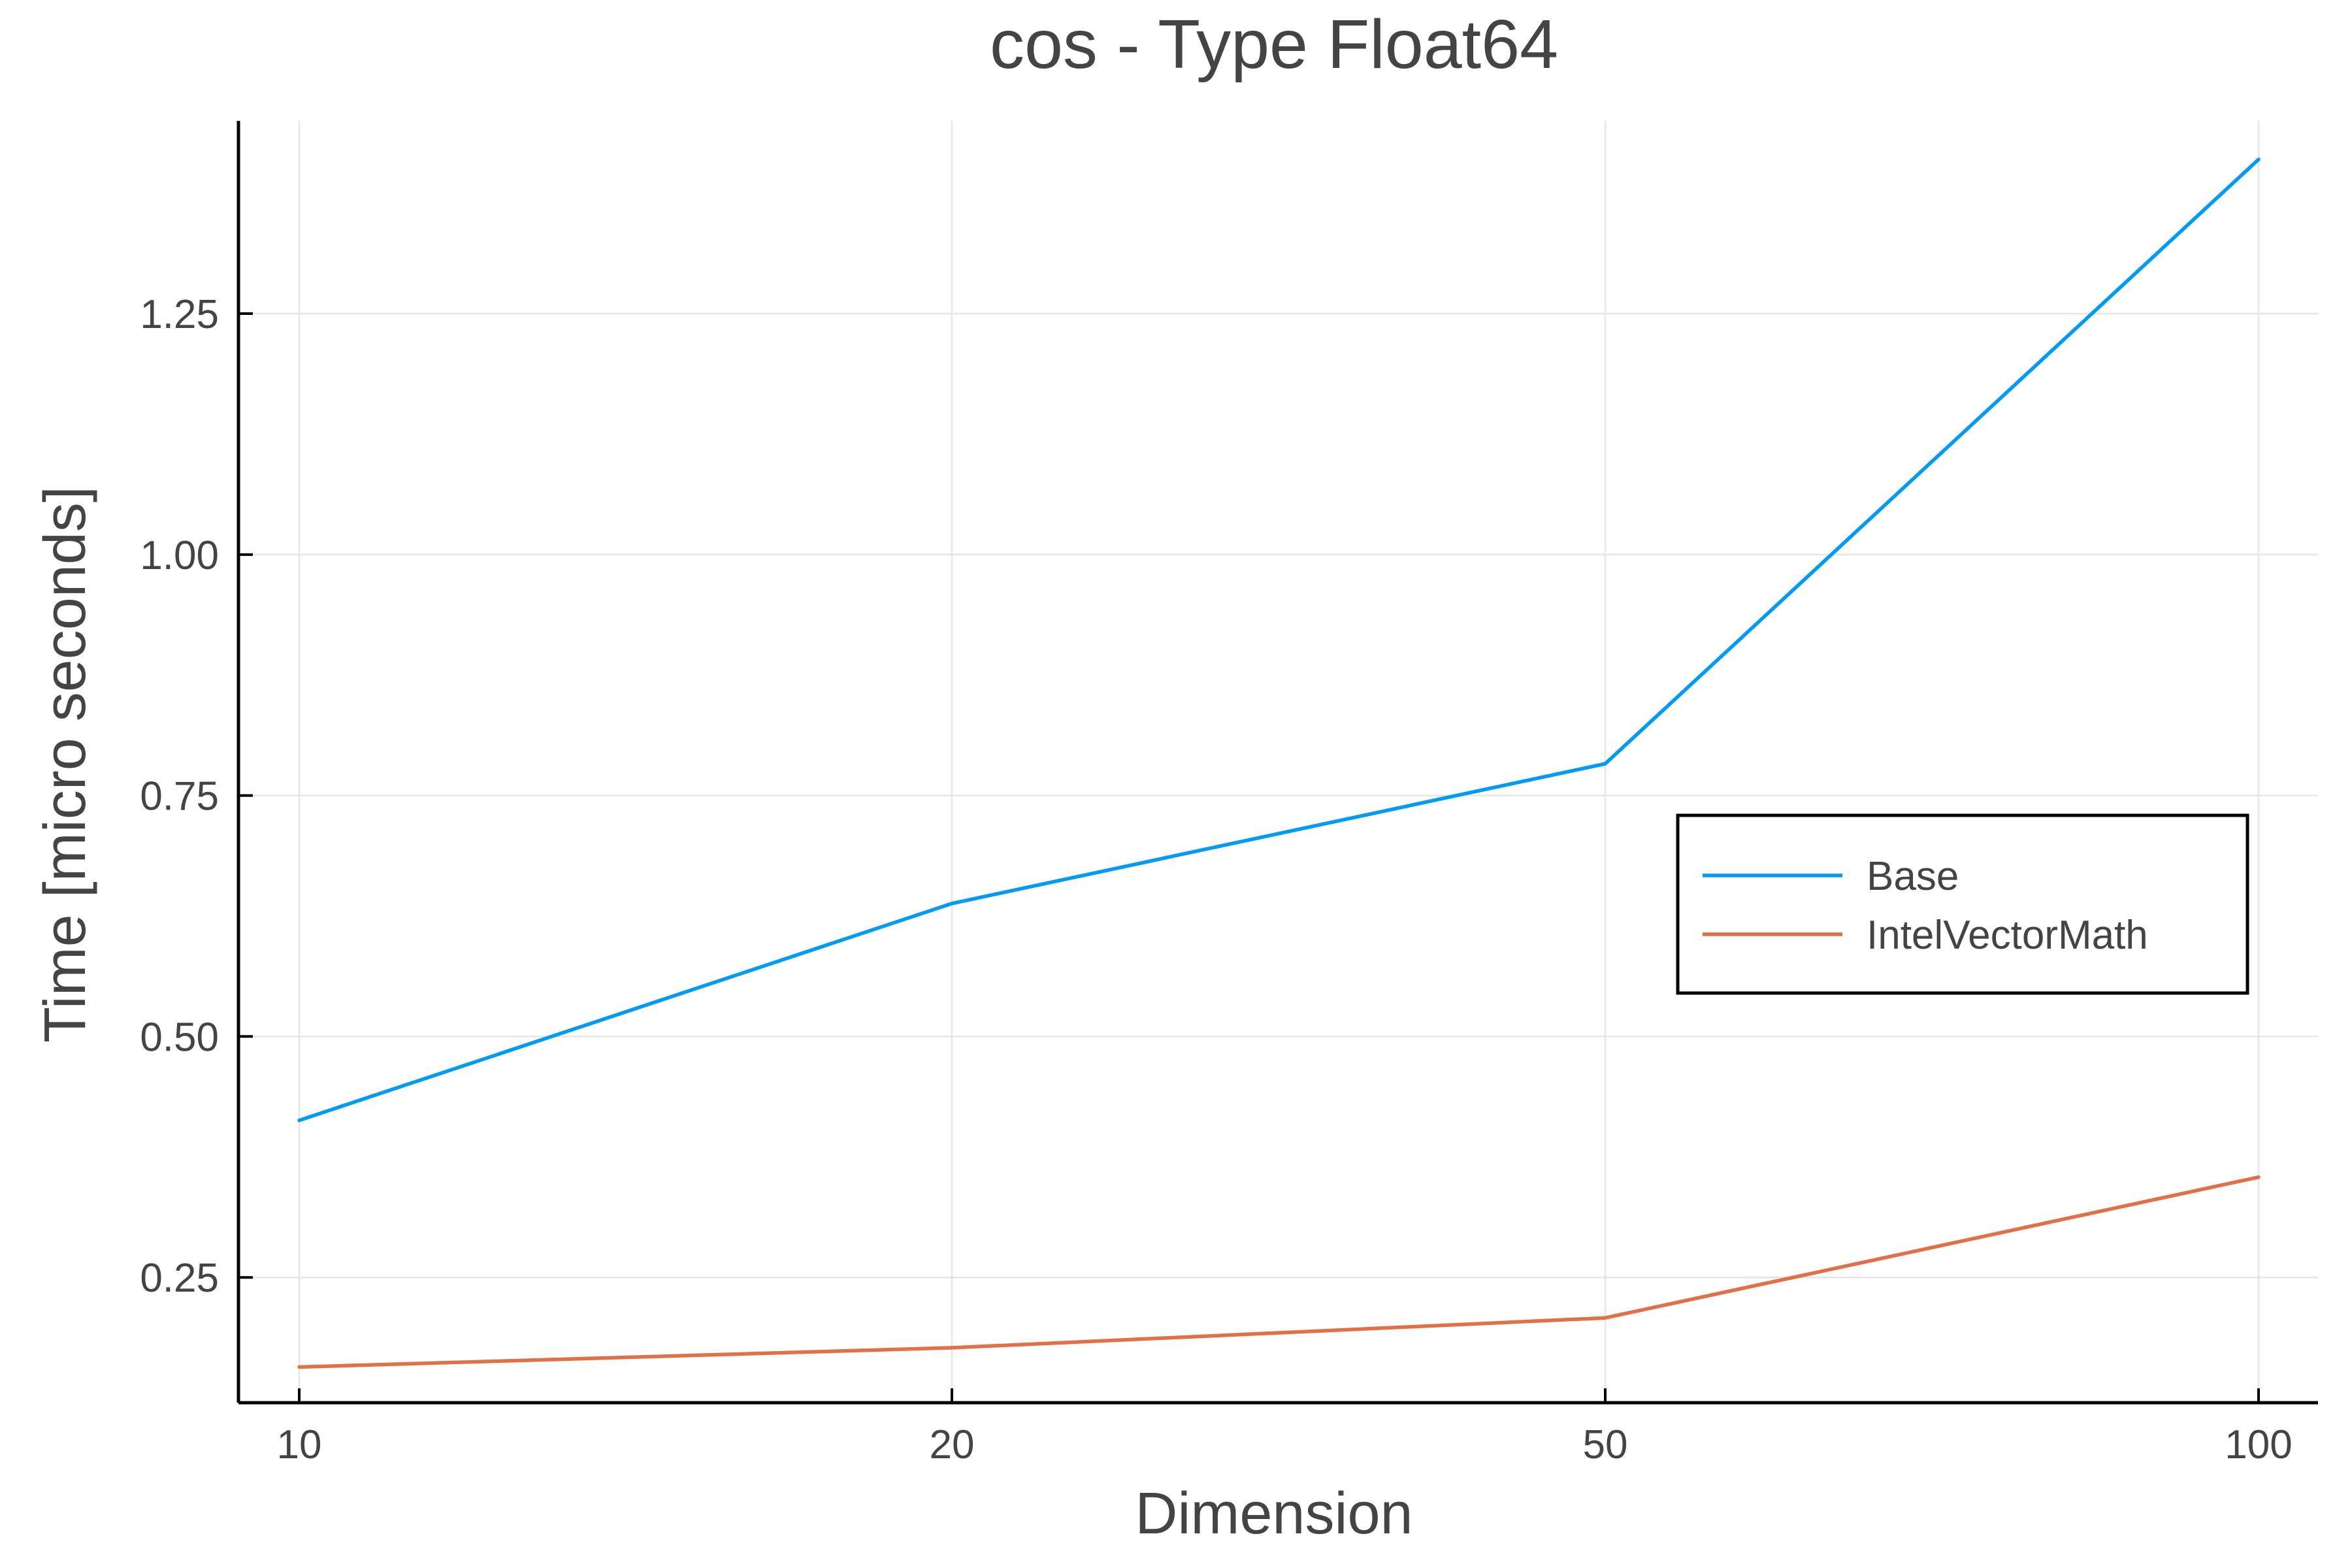  What do you see at coordinates (179, 1278) in the screenshot?
I see `y-tick-label: 0.25` at bounding box center [179, 1278].